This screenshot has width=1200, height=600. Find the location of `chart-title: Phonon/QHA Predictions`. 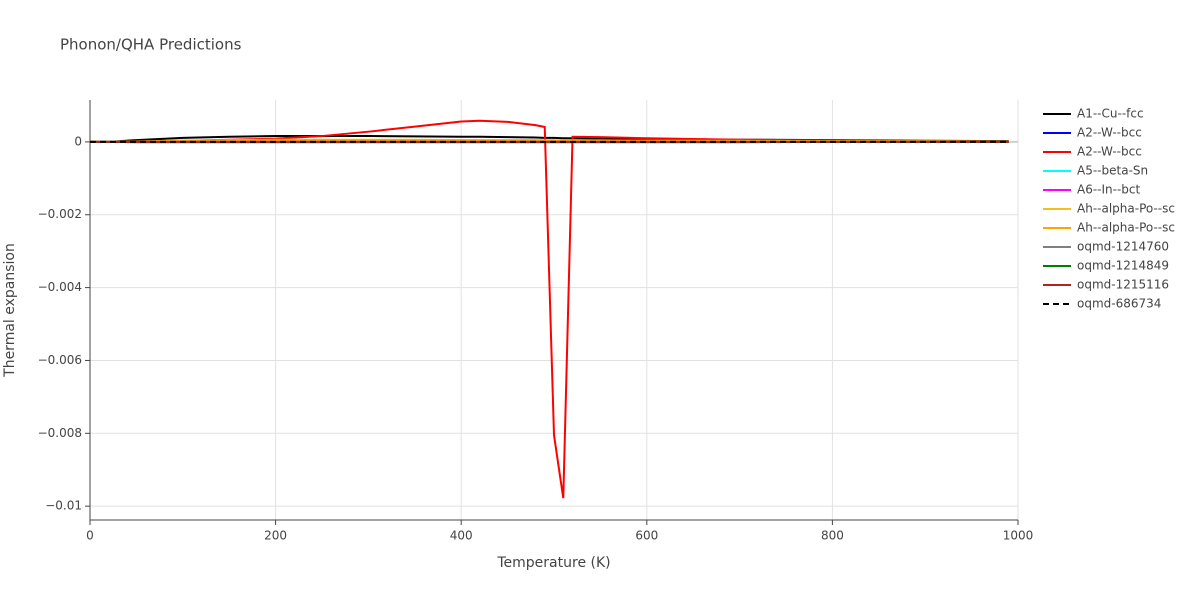

chart-title: Phonon/QHA Predictions is located at coordinates (151, 45).